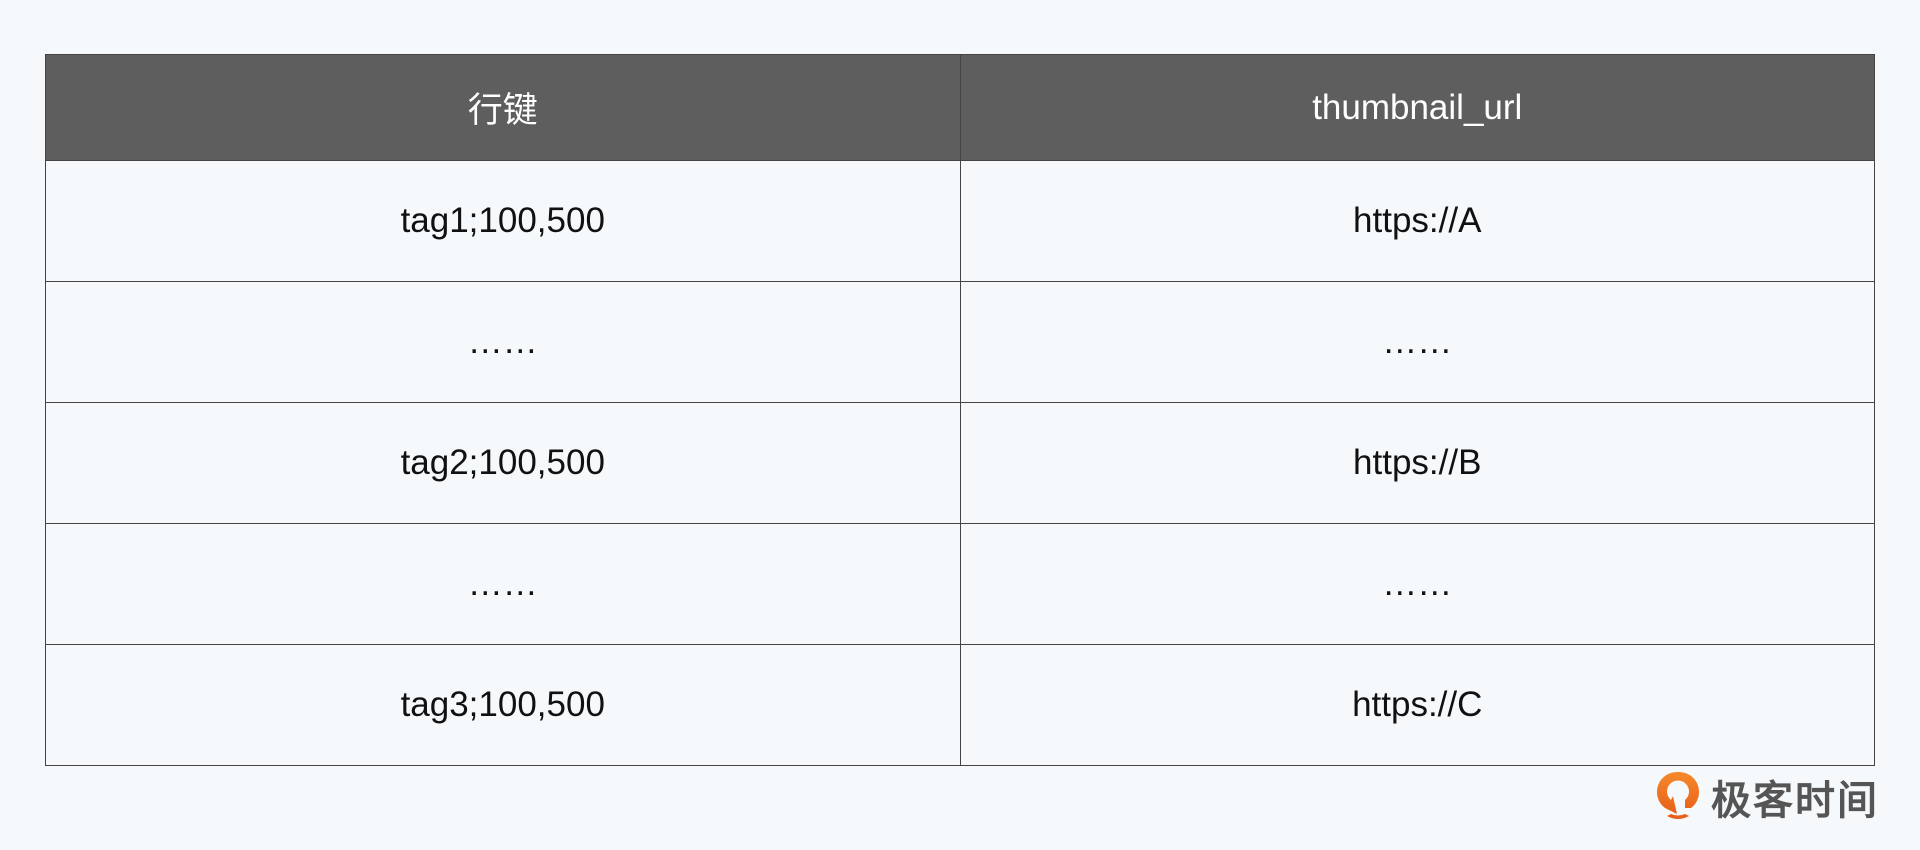 The height and width of the screenshot is (850, 1920). Describe the element at coordinates (1795, 801) in the screenshot. I see `logo-text: 极客时间` at that location.